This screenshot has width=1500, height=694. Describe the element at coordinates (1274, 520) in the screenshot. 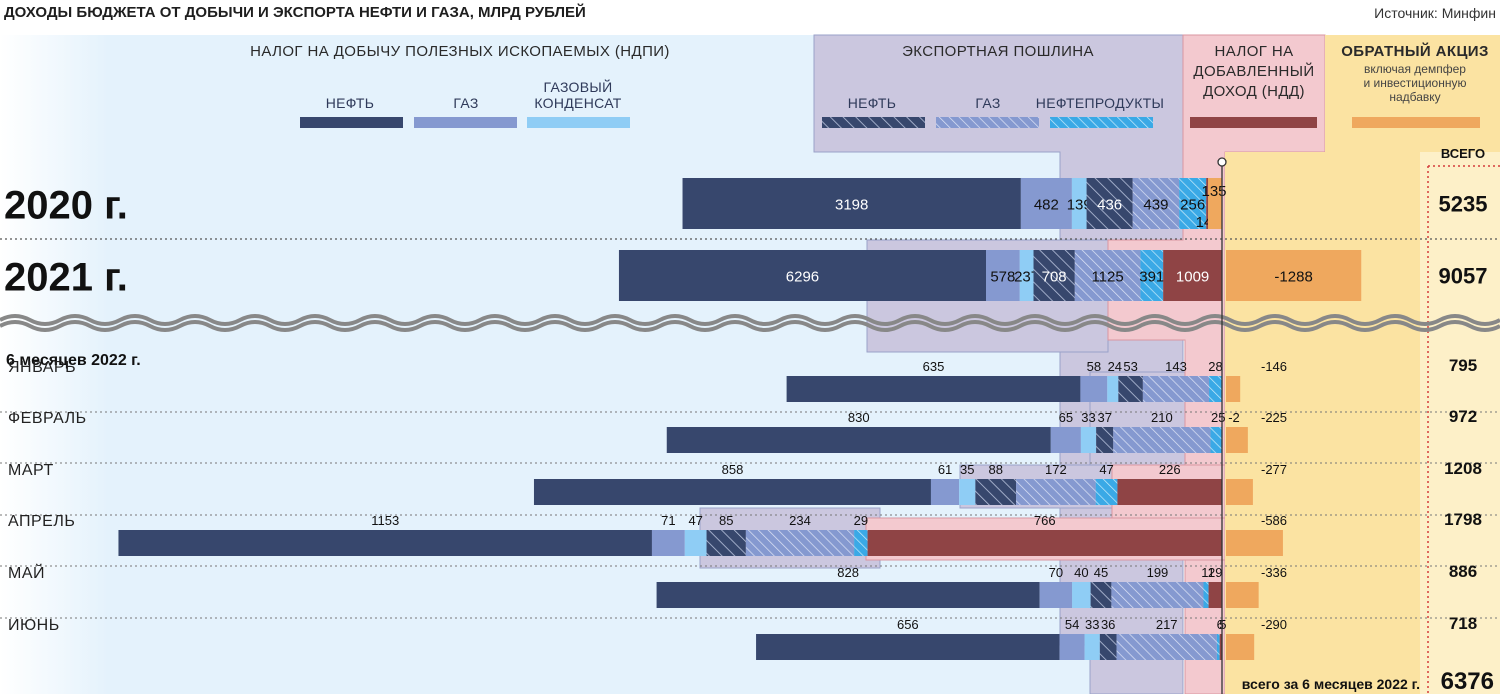

I see `value-label-reverse-excise: -586` at that location.